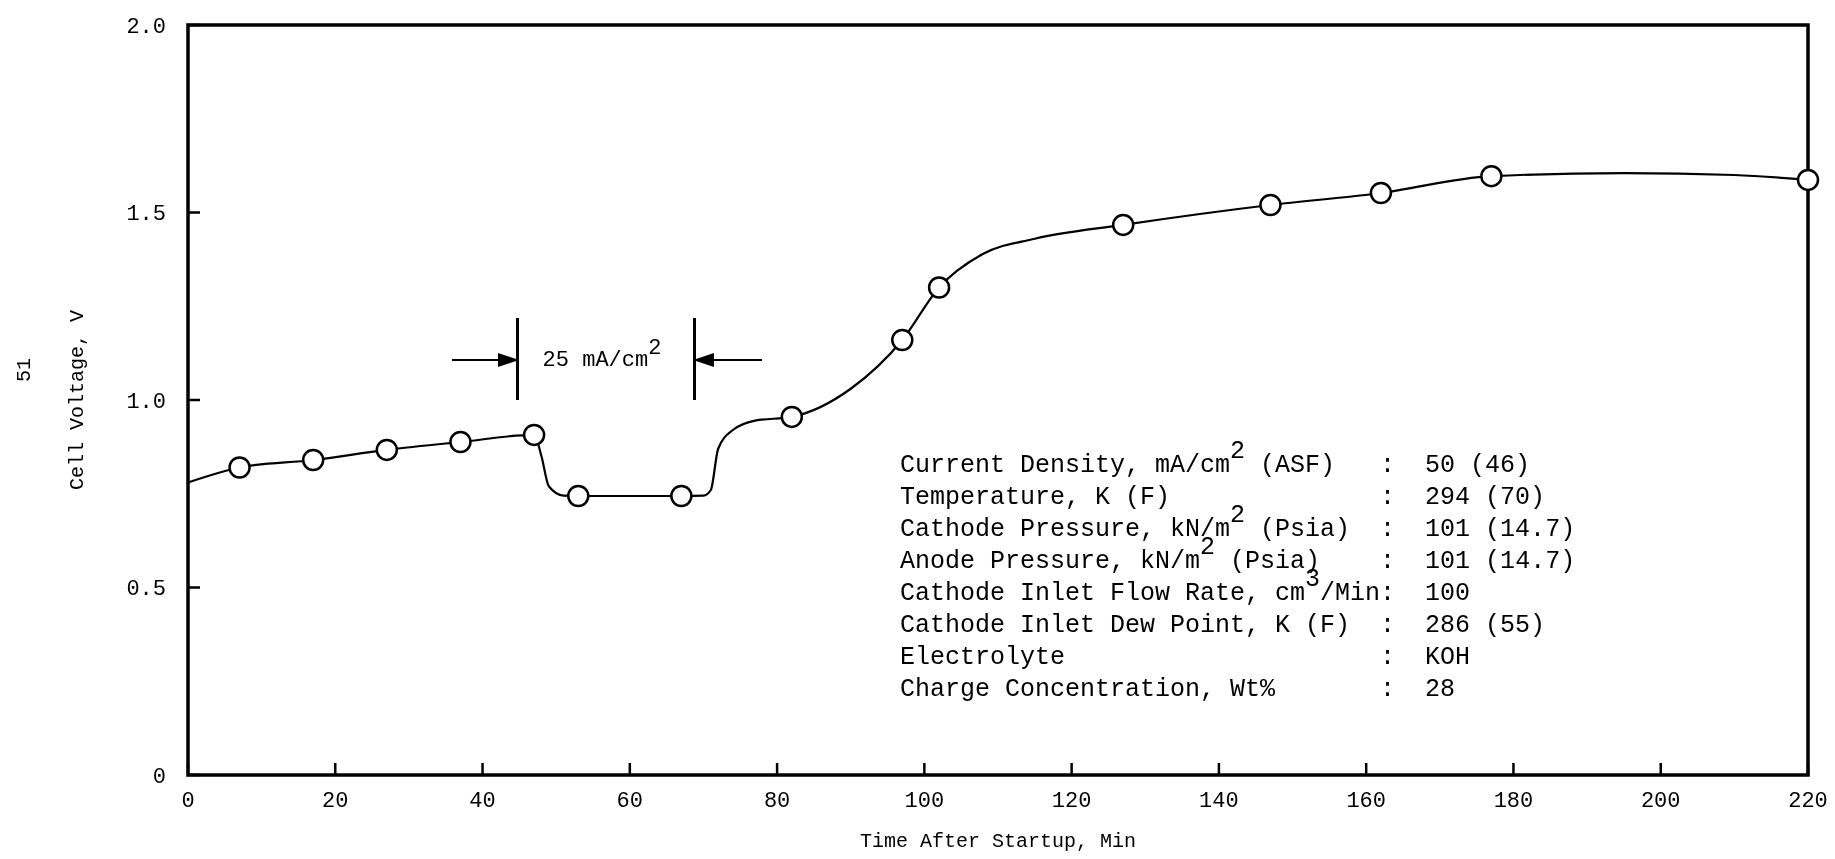 The height and width of the screenshot is (859, 1835). I want to click on x-tick-label: 120, so click(1071, 801).